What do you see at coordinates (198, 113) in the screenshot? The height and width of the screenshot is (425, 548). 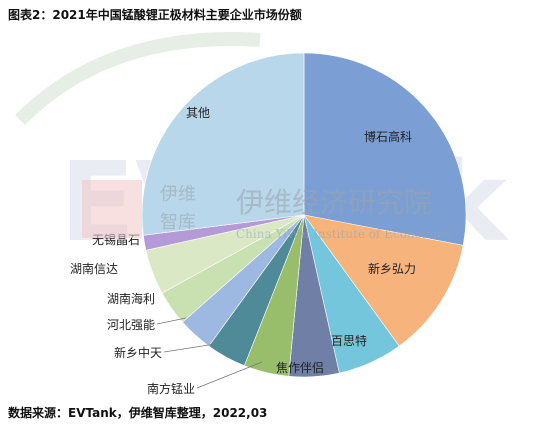 I see `slice-label: 其他` at bounding box center [198, 113].